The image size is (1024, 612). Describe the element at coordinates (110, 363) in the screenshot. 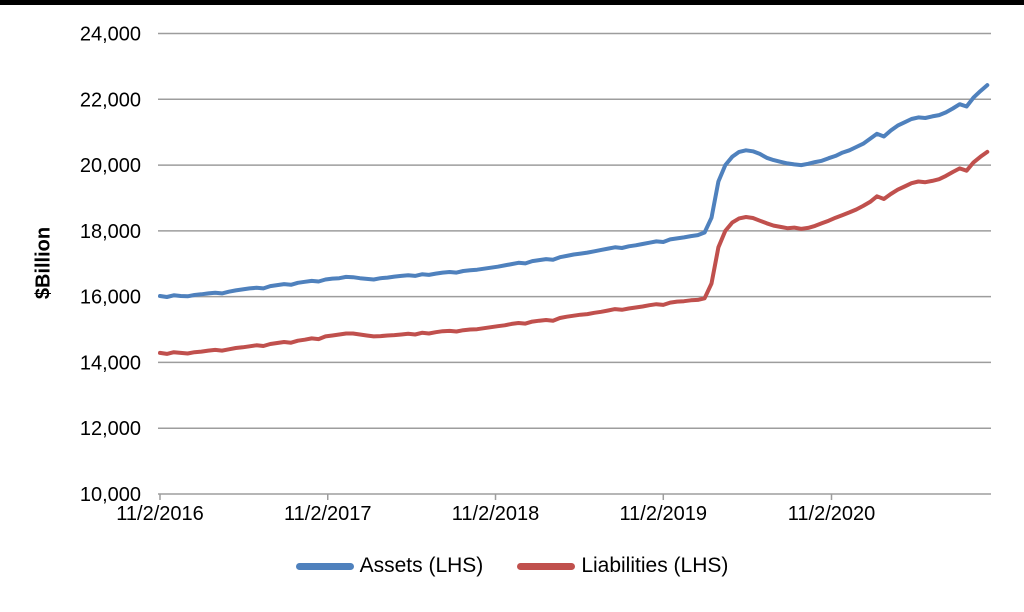

I see `y-axis-tick-label: 14,000` at that location.